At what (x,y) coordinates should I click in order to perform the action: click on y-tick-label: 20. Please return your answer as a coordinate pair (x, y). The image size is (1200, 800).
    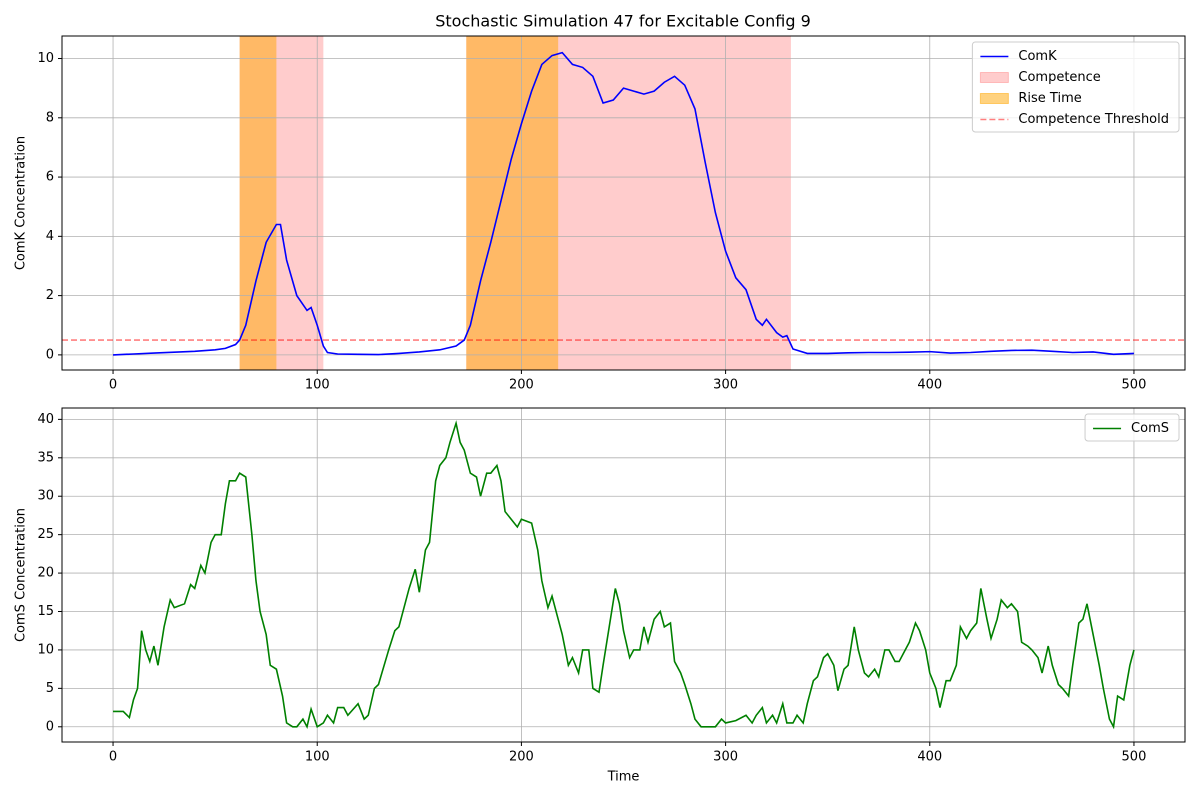
    Looking at the image, I should click on (45, 573).